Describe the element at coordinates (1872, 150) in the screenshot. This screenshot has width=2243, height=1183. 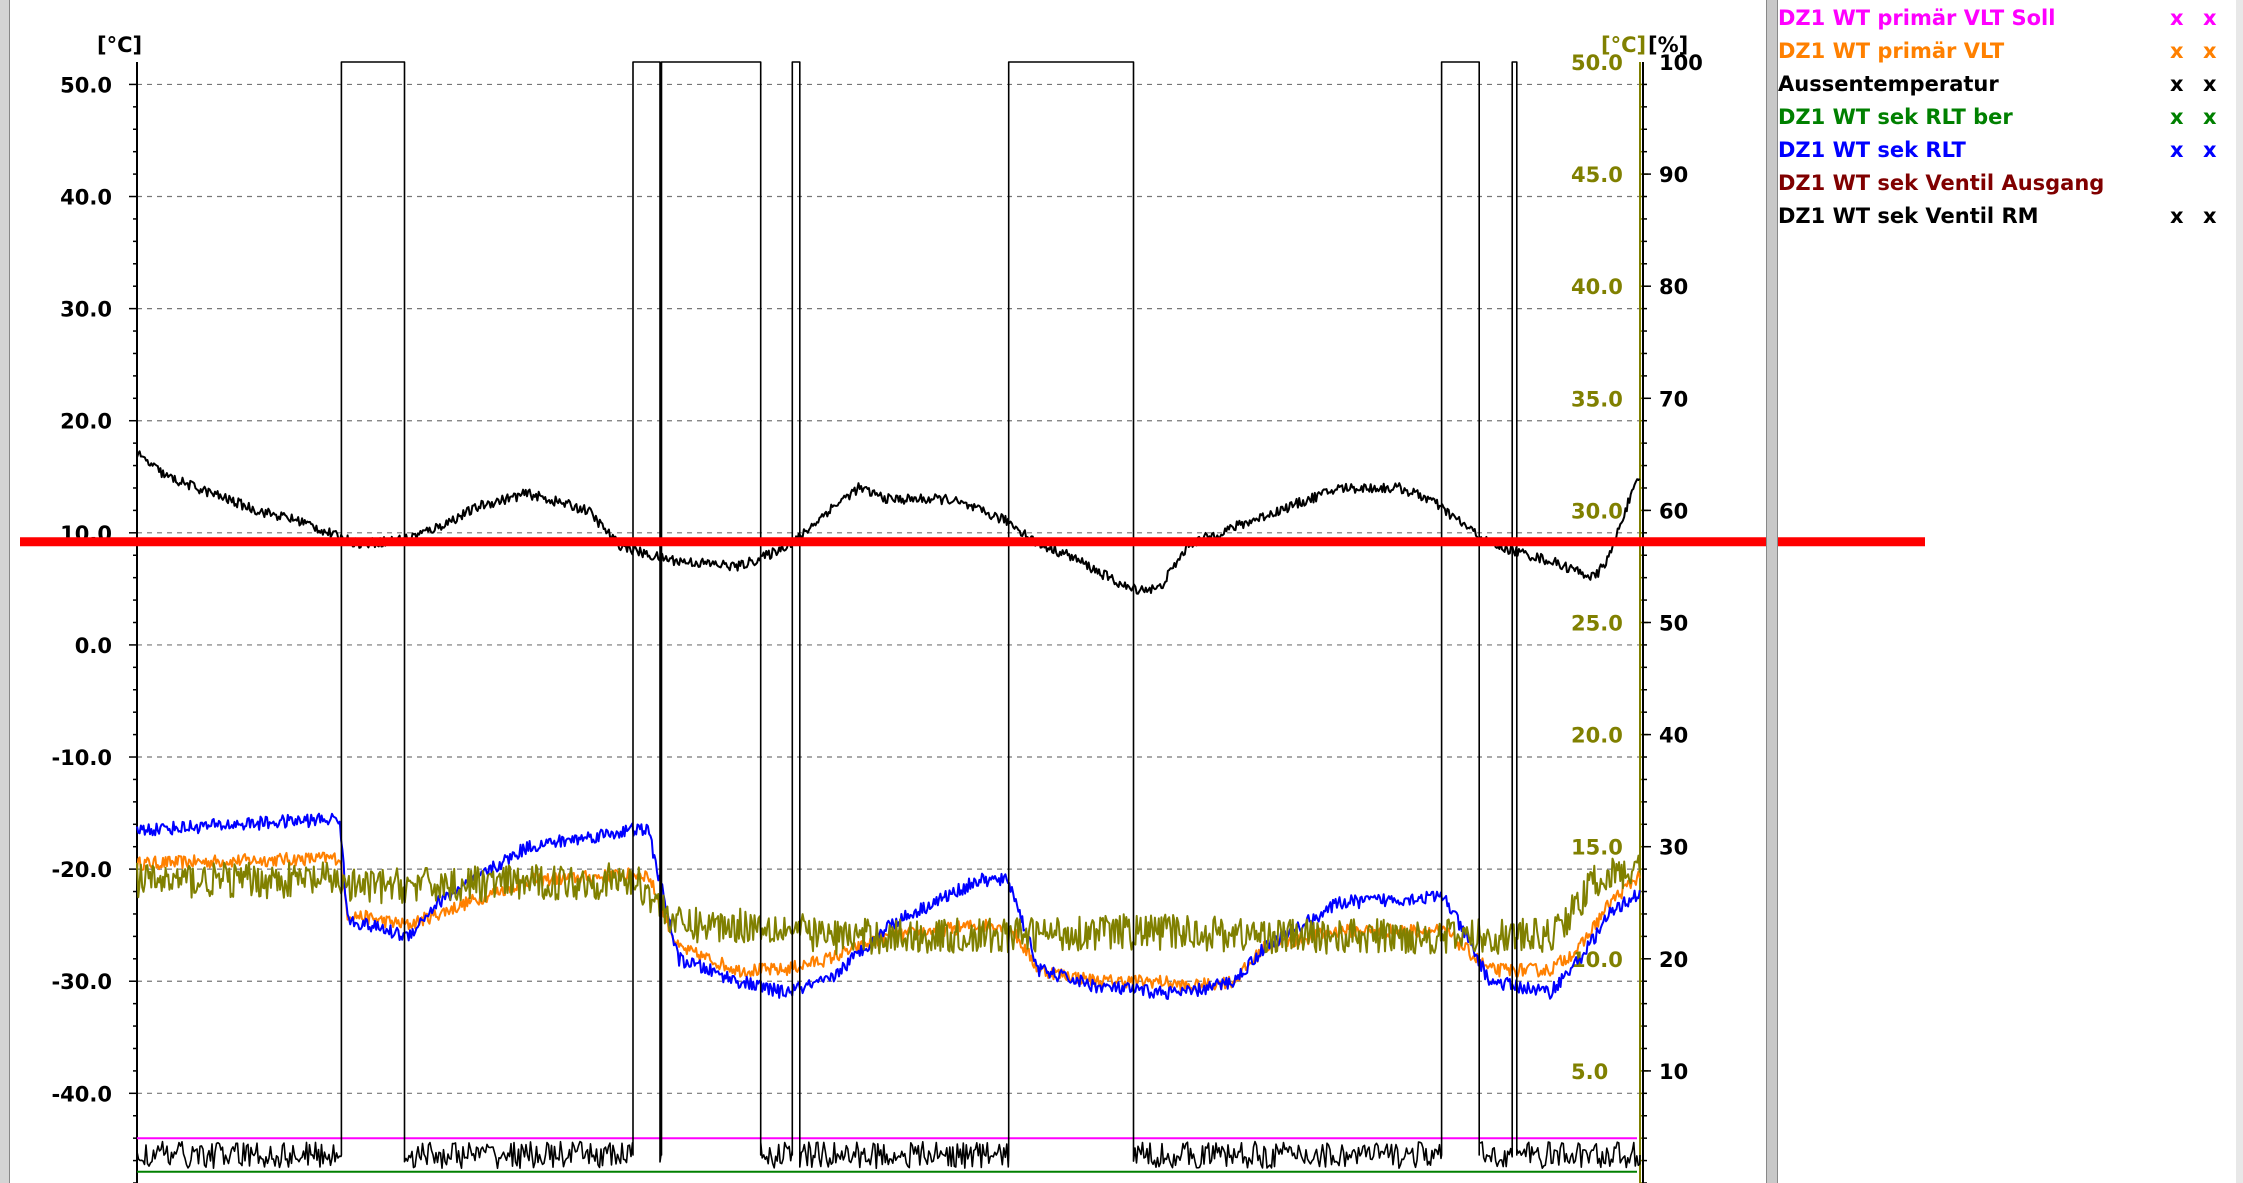
I see `legend-item-label: DZ1 WT sek RLT` at that location.